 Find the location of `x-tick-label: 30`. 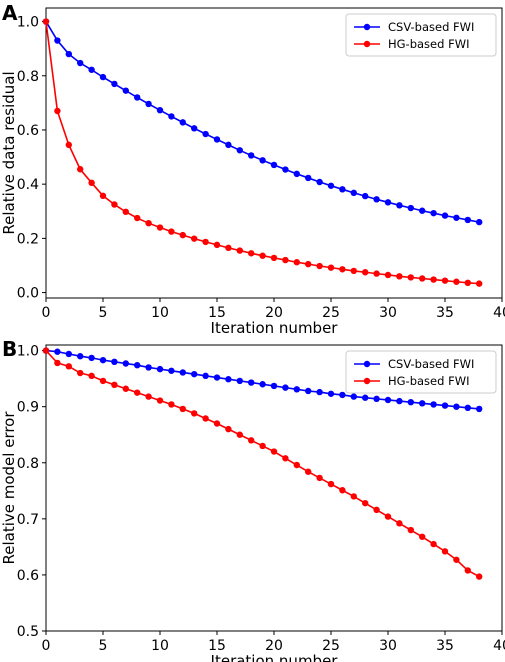

x-tick-label: 30 is located at coordinates (388, 313).